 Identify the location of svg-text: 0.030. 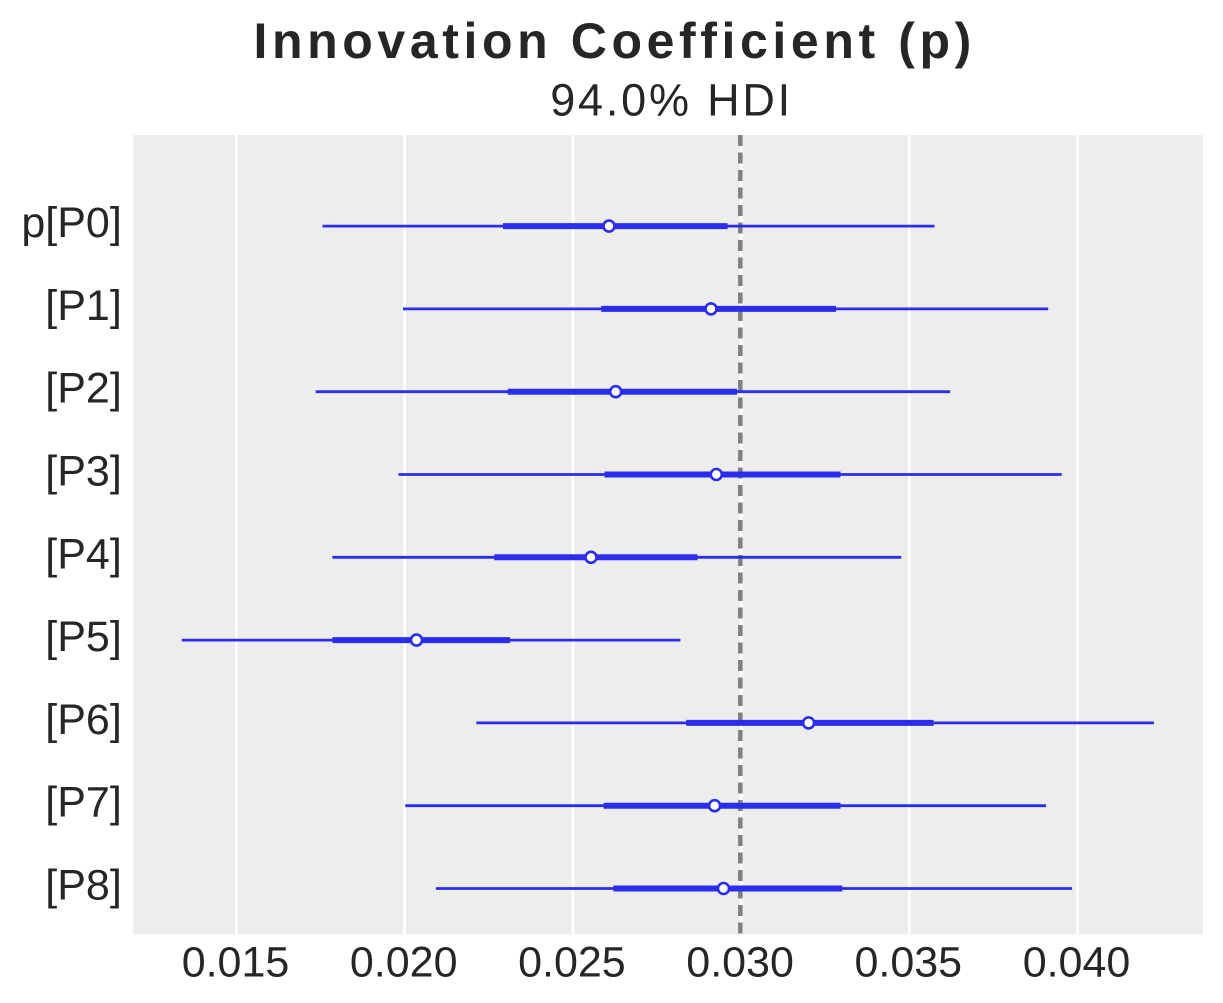
(740, 963).